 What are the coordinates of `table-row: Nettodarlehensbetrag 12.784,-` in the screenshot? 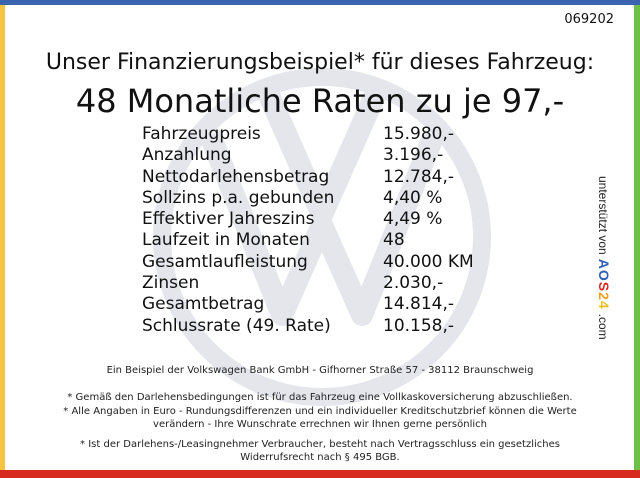 It's located at (342, 177).